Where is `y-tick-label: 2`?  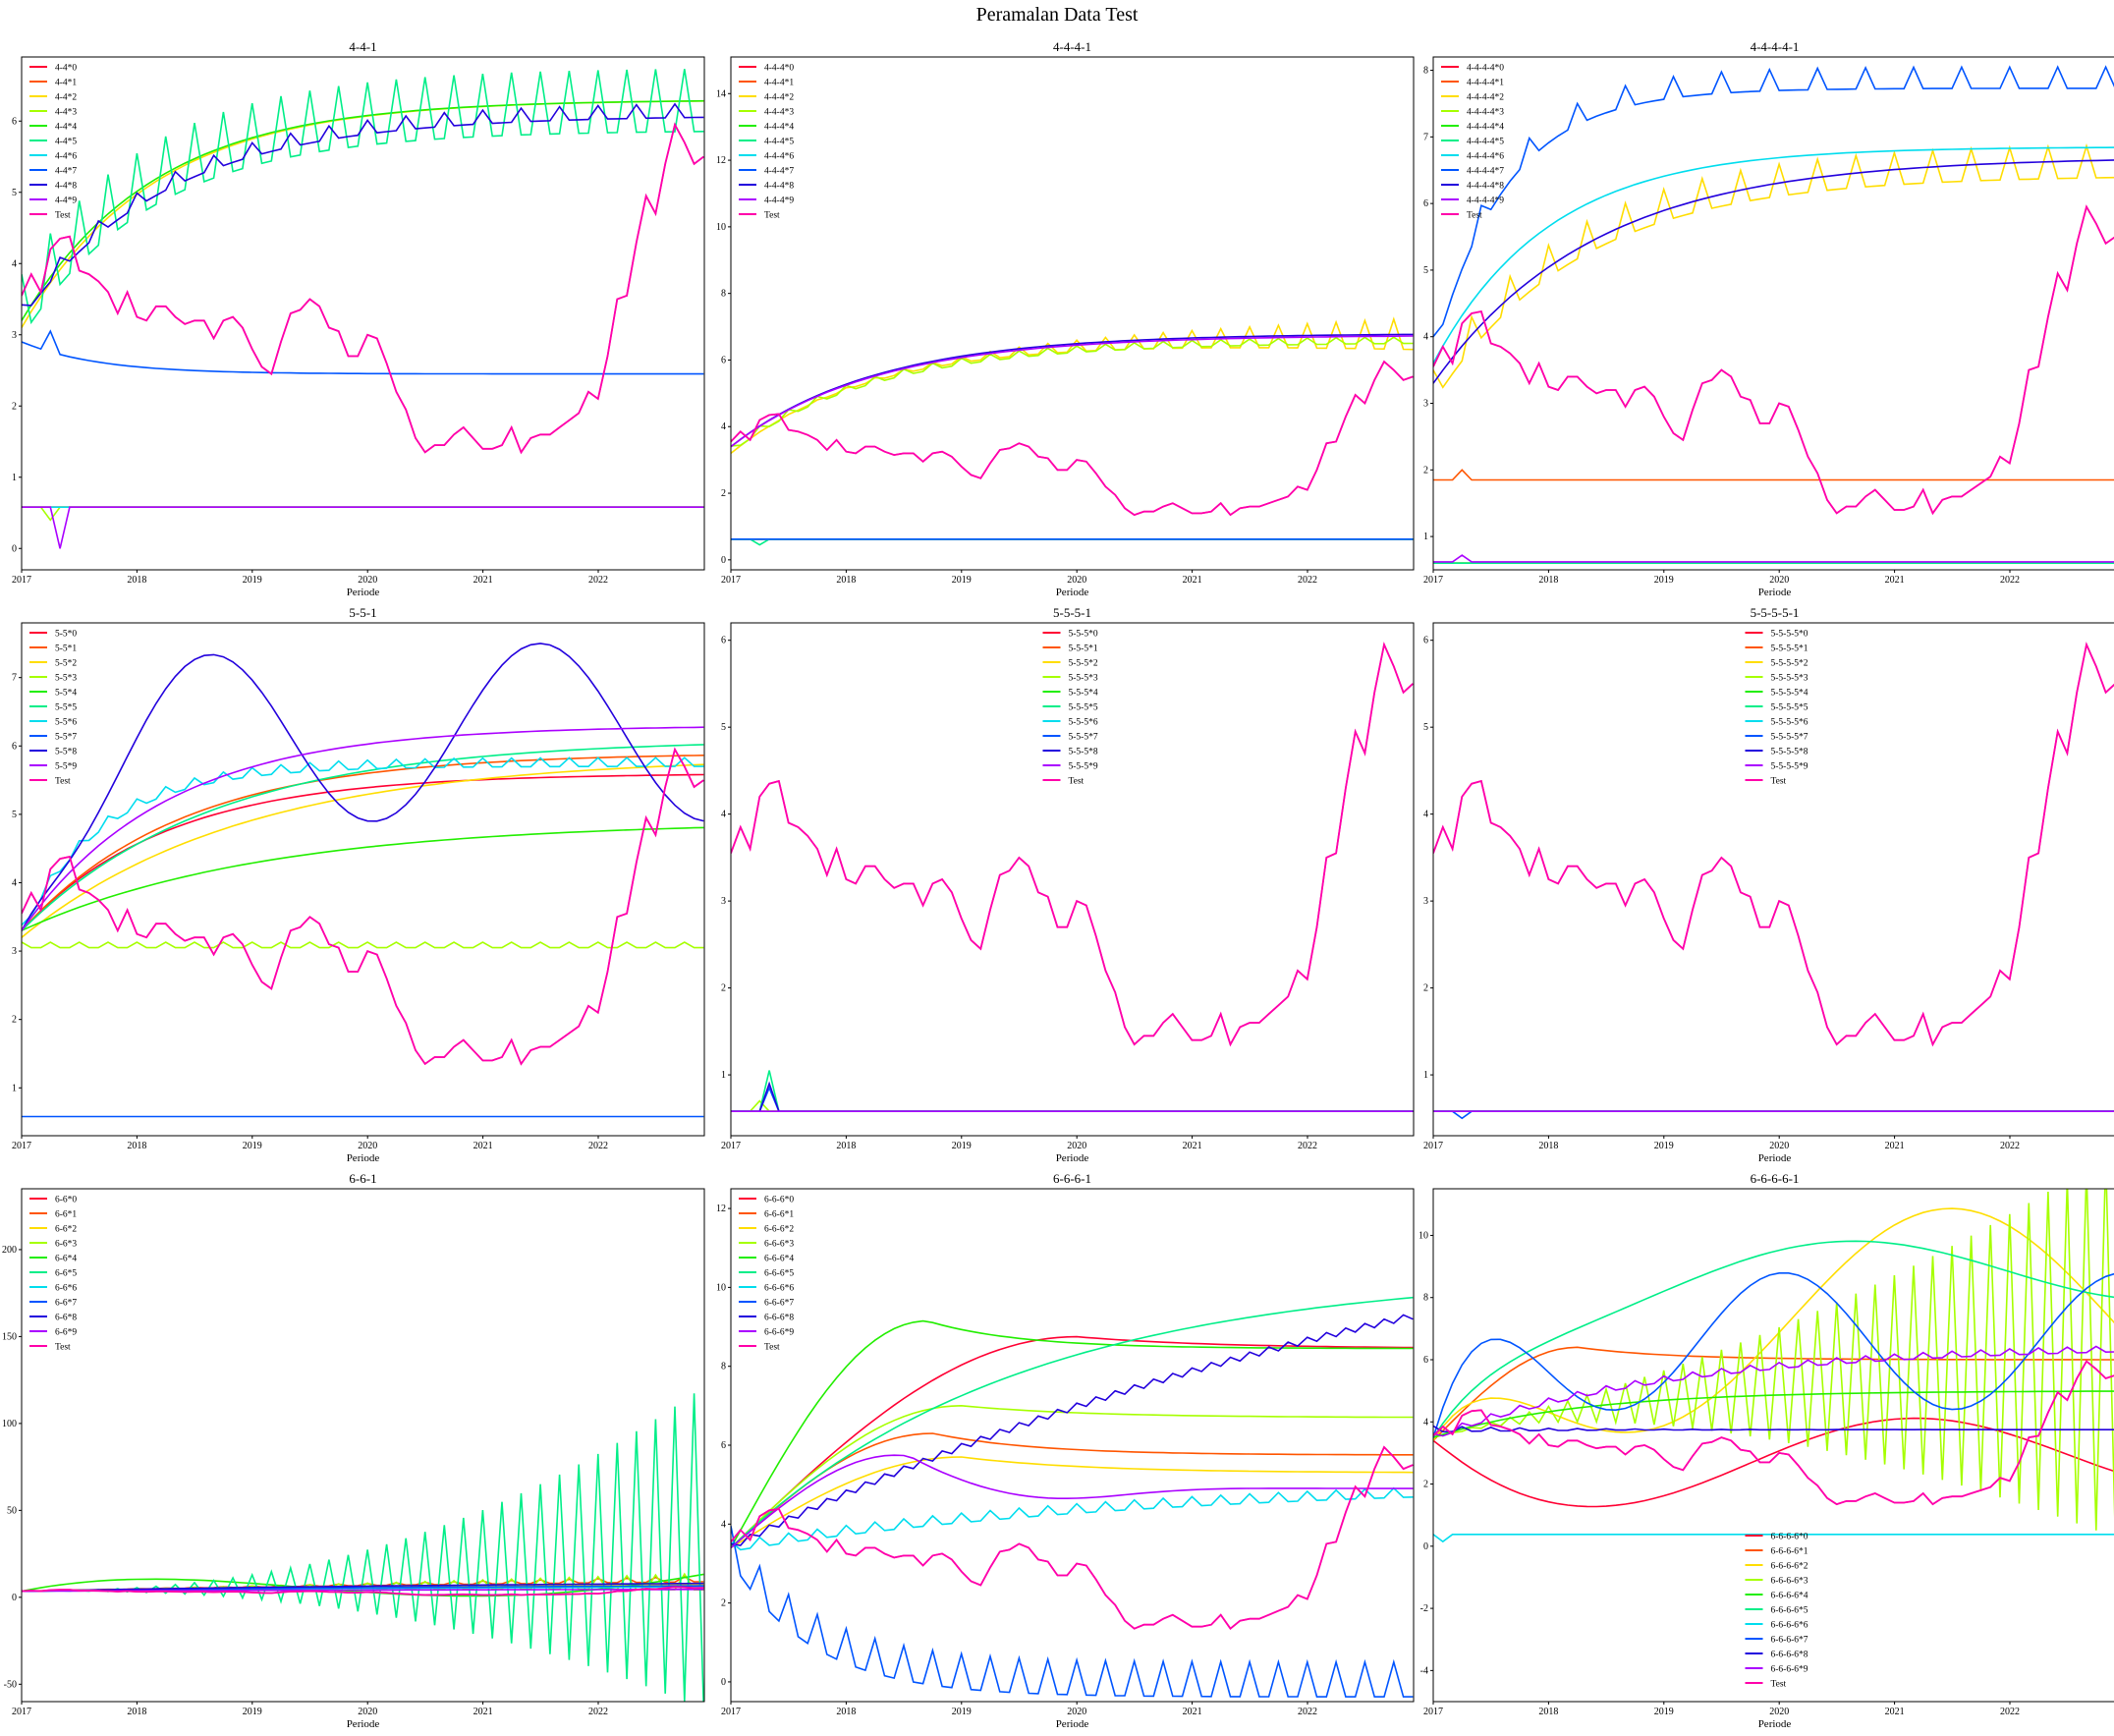 y-tick-label: 2 is located at coordinates (1425, 988).